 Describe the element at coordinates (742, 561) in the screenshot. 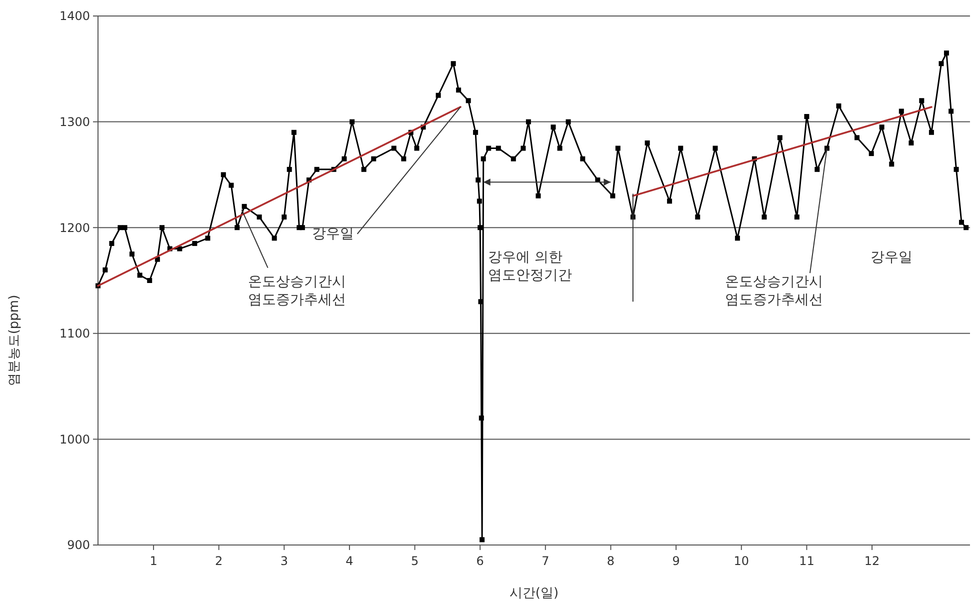

I see `x-tick-label: 10` at that location.